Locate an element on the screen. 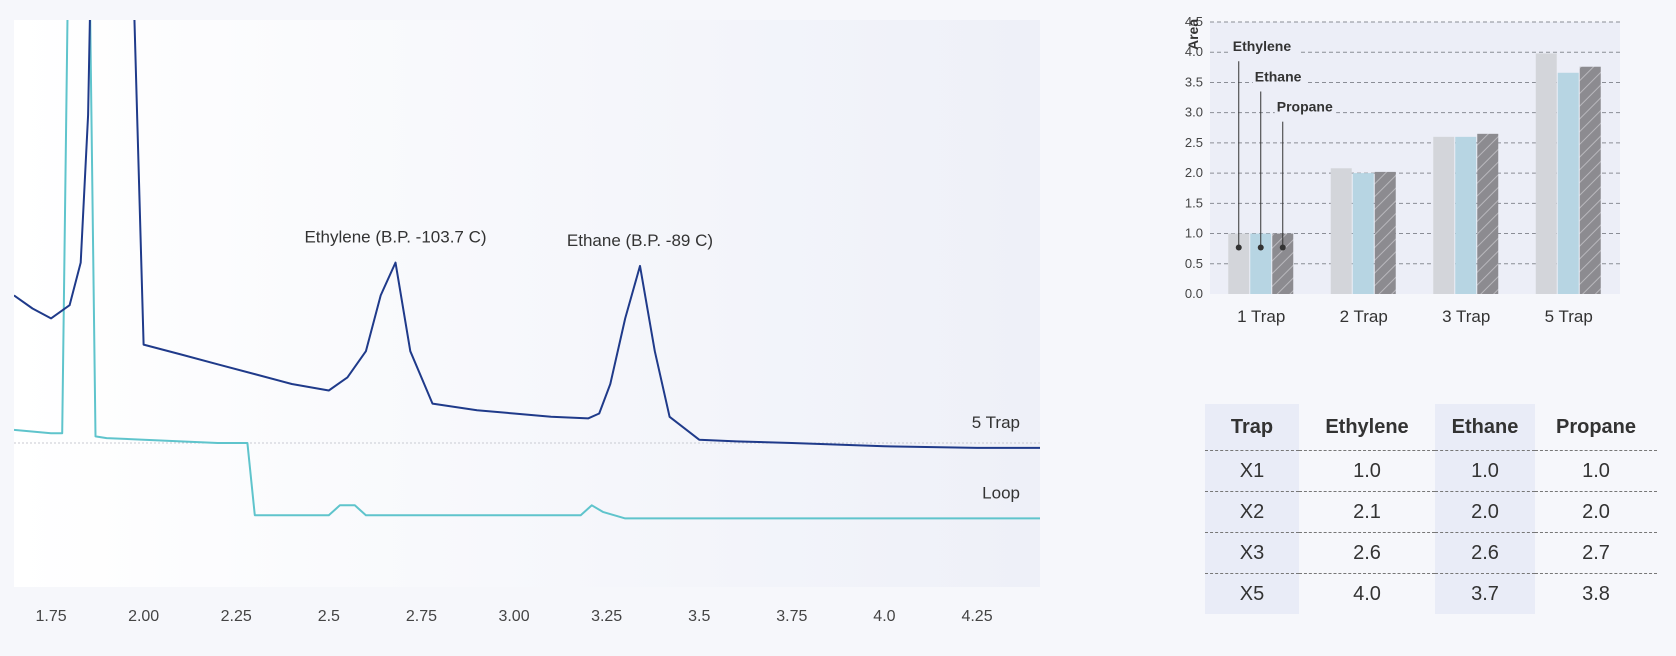 Image resolution: width=1676 pixels, height=656 pixels. table-cell: 2.7 is located at coordinates (1596, 553).